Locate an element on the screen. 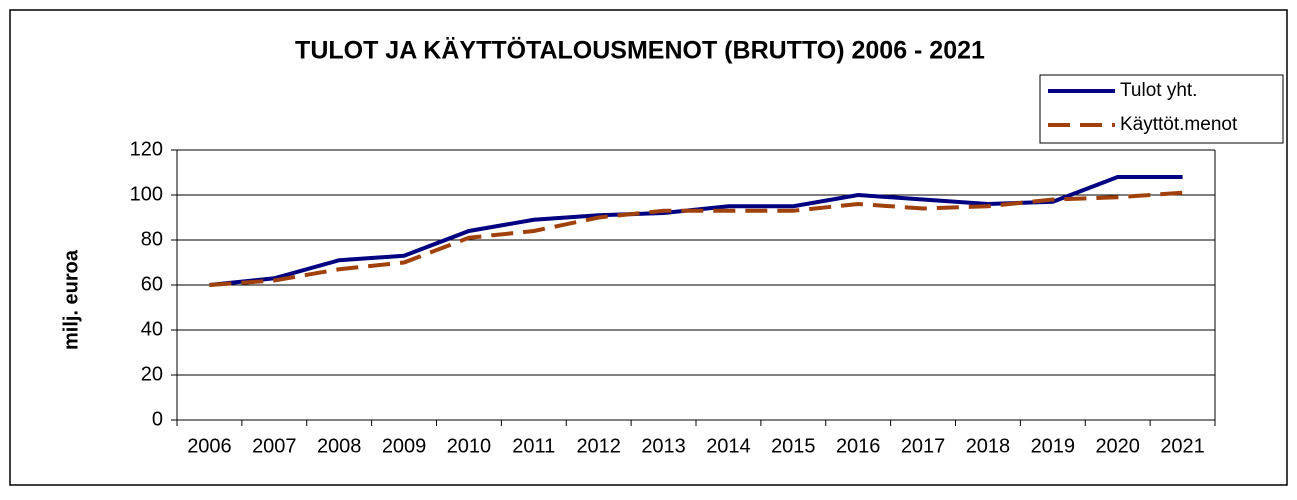  x-tick-label: 2019 is located at coordinates (1053, 446).